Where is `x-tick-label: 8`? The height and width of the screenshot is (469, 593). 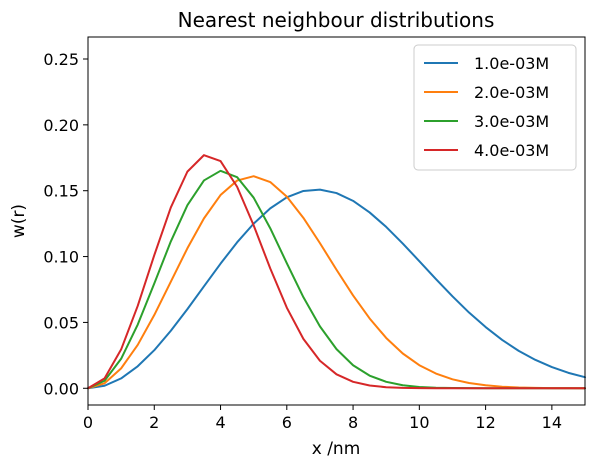
x-tick-label: 8 is located at coordinates (353, 422).